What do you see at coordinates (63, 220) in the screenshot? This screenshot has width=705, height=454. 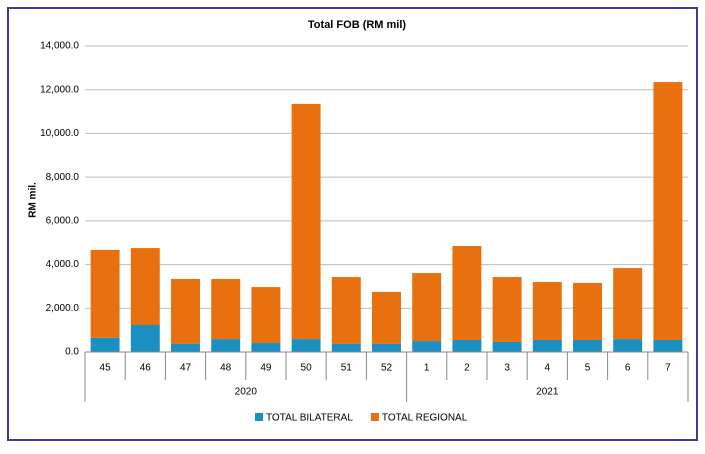 I see `y-tick-label: 6,000.0` at bounding box center [63, 220].